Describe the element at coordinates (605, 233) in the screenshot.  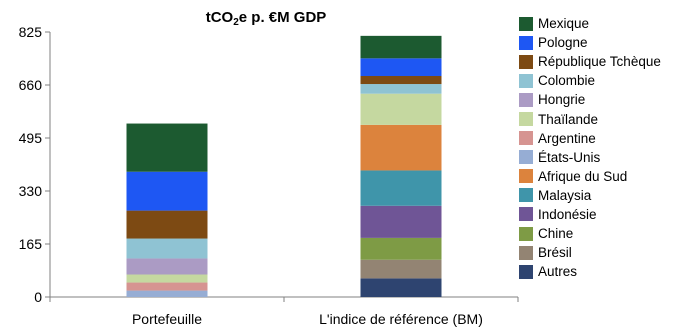
I see `legend-item: Chine` at that location.